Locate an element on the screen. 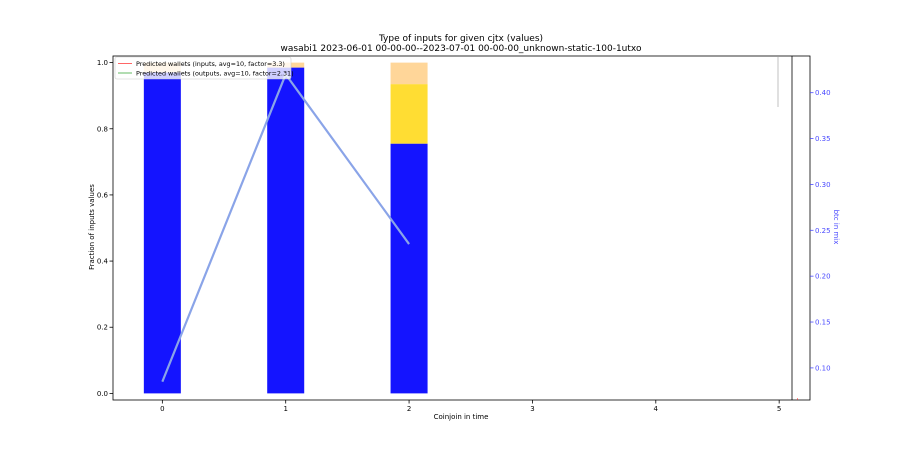 The width and height of the screenshot is (900, 450). x-axis-label: Coinjoin in time is located at coordinates (461, 417).